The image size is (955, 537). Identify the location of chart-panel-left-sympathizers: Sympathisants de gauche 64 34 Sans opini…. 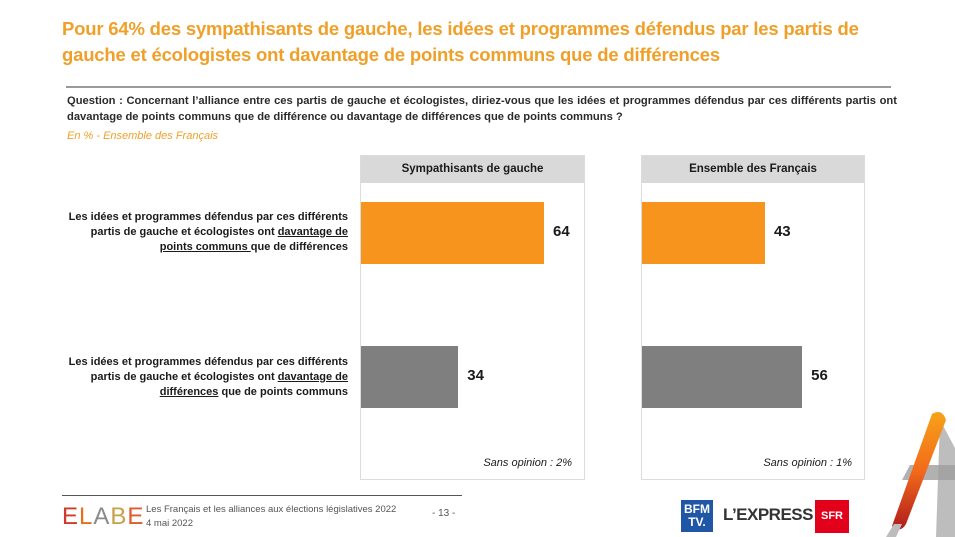
(472, 317).